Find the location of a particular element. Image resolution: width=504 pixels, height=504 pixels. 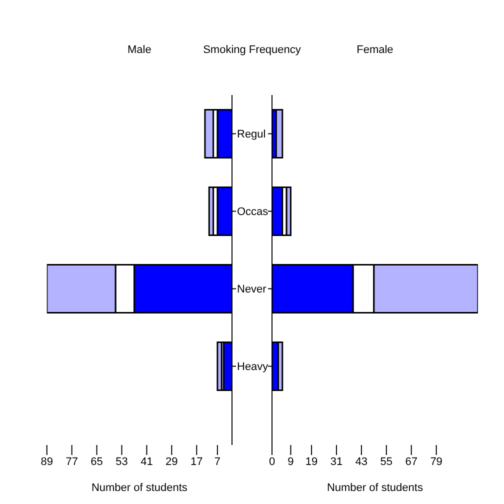

x-tick-label: 41 is located at coordinates (146, 462).